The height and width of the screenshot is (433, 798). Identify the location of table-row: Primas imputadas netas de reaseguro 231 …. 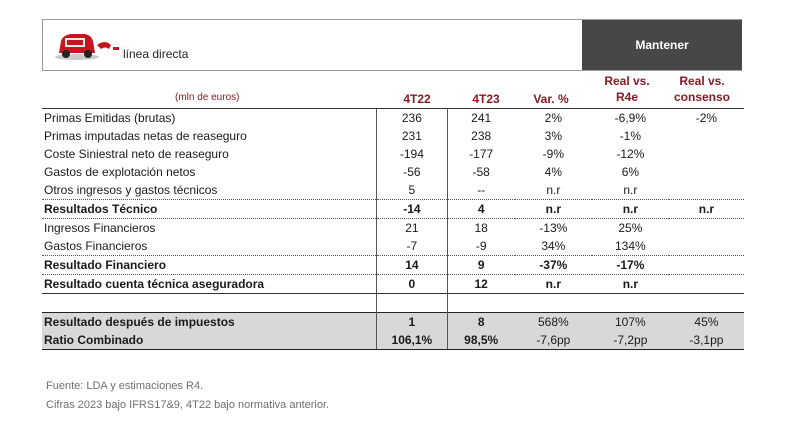
(393, 136).